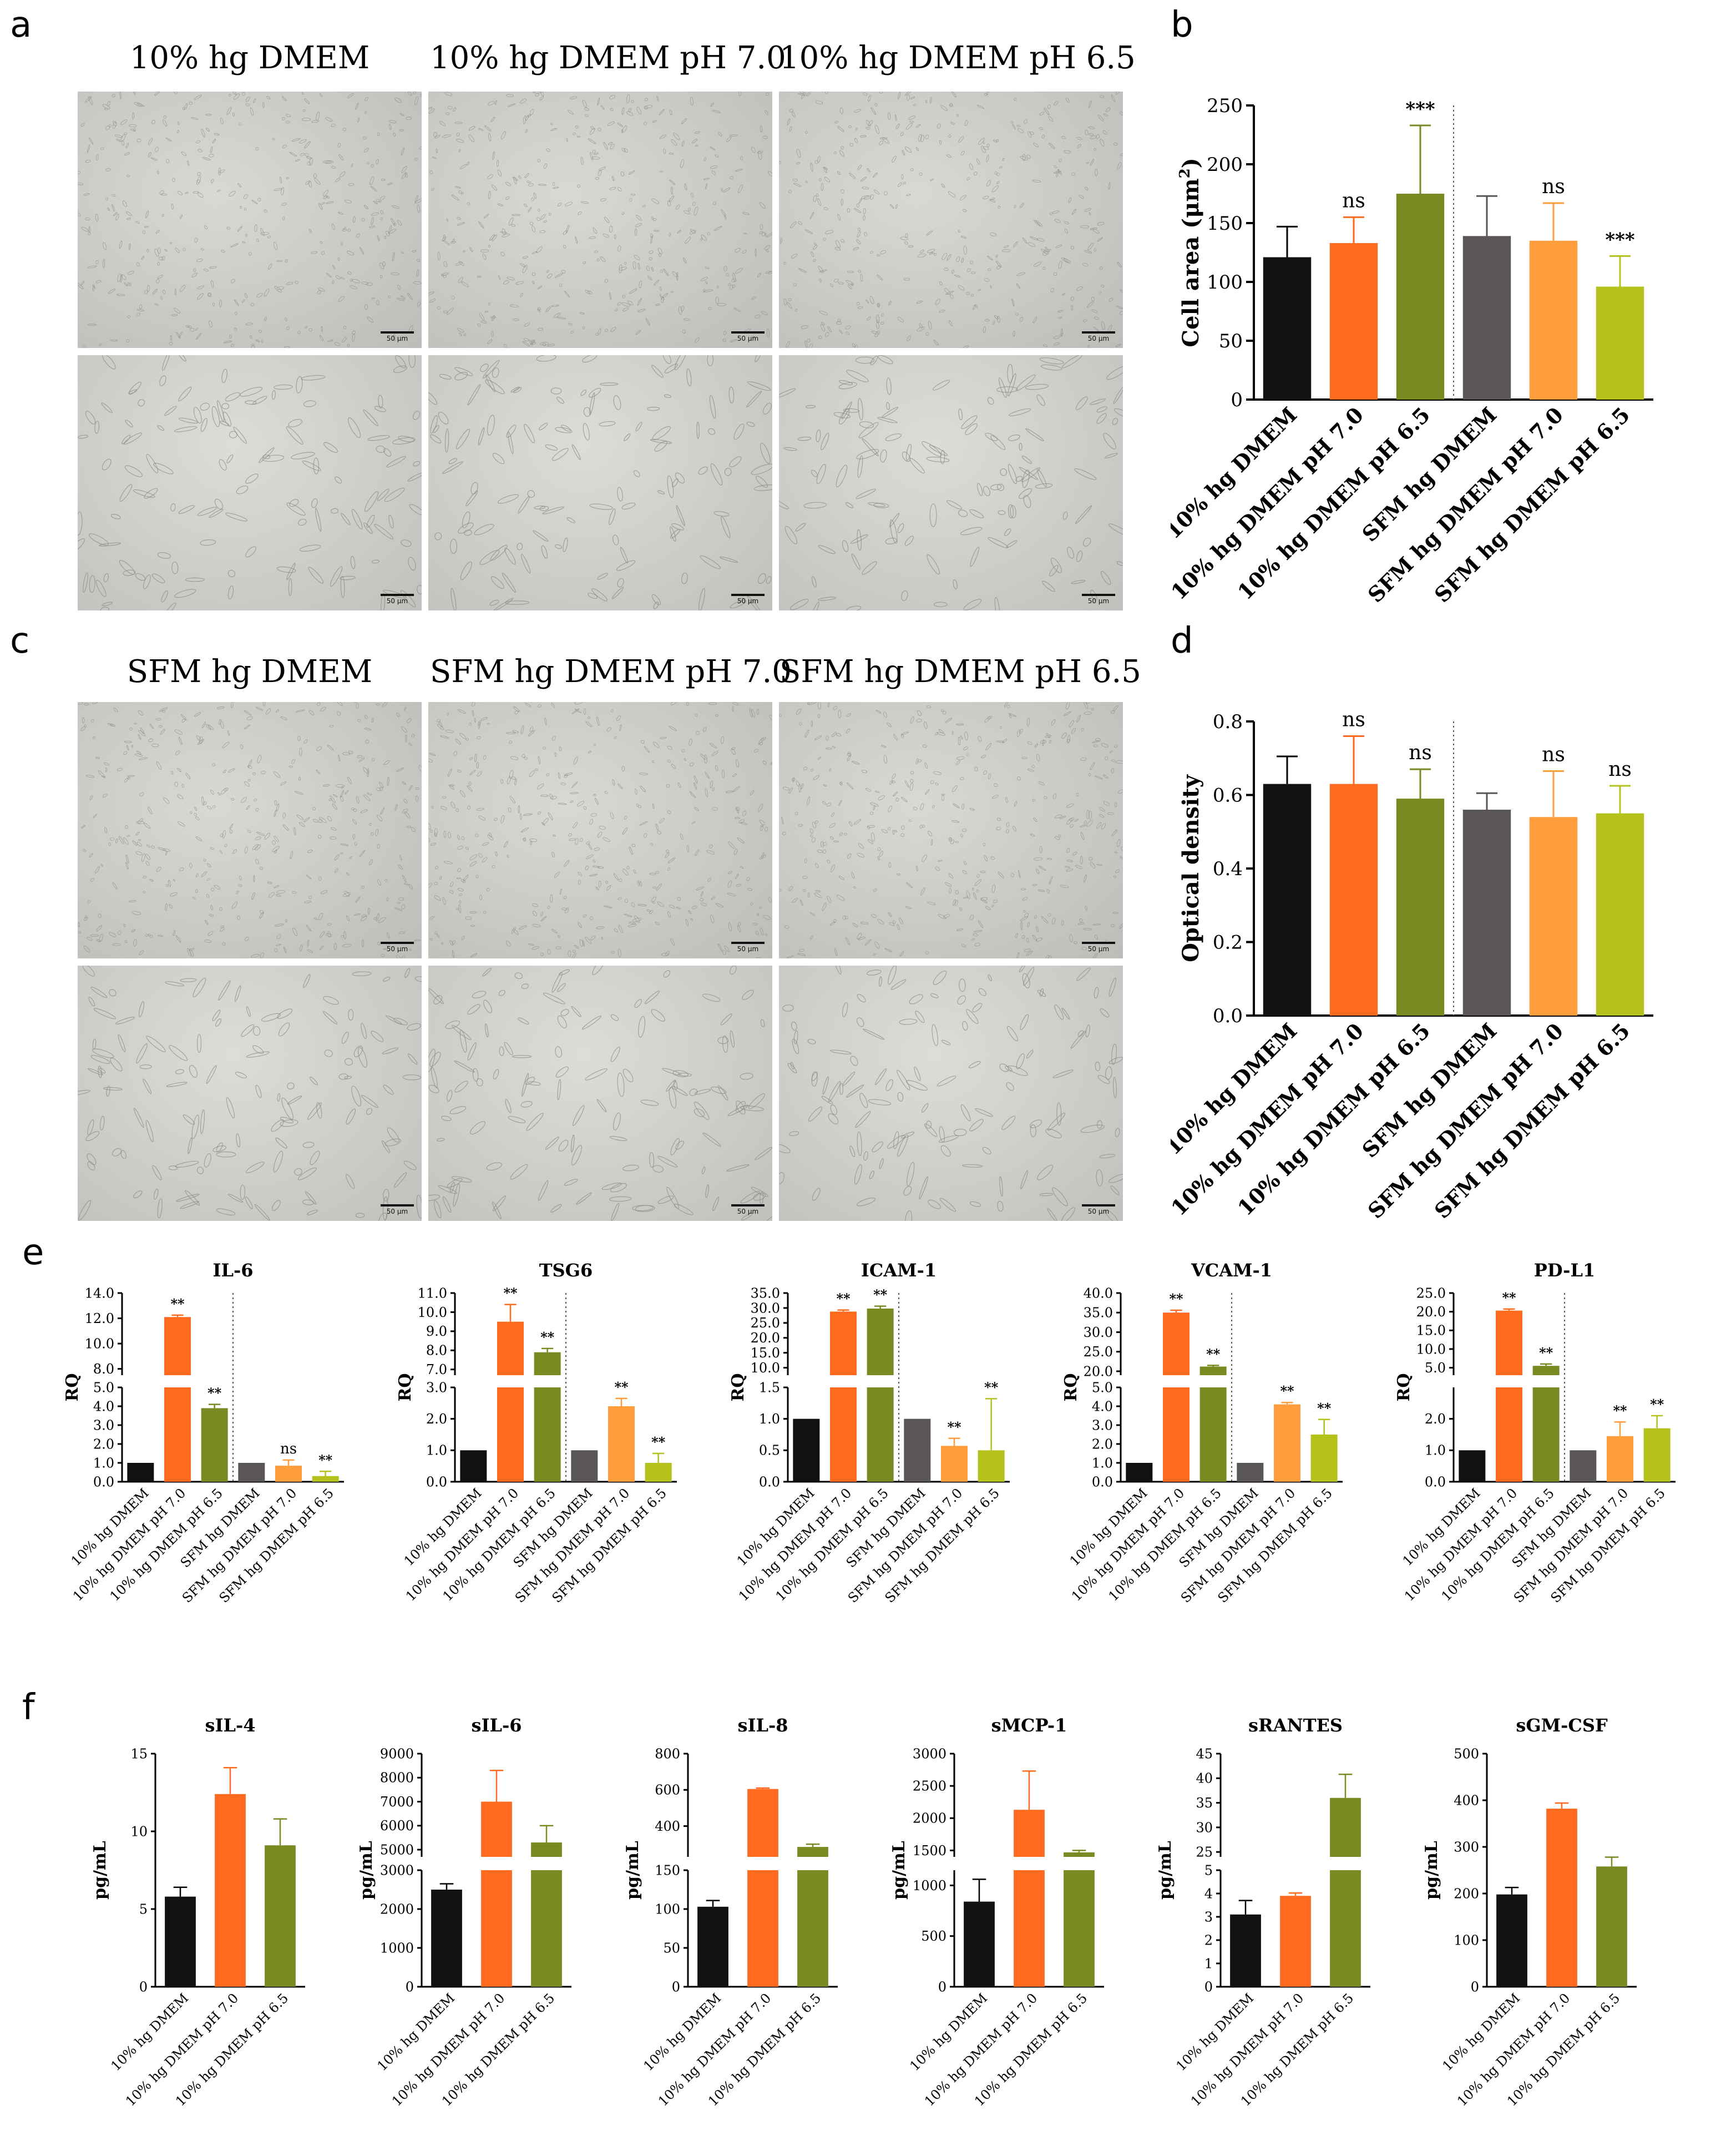 The image size is (1721, 2156). Describe the element at coordinates (1102, 1444) in the screenshot. I see `y-tick-label: 2.0` at that location.